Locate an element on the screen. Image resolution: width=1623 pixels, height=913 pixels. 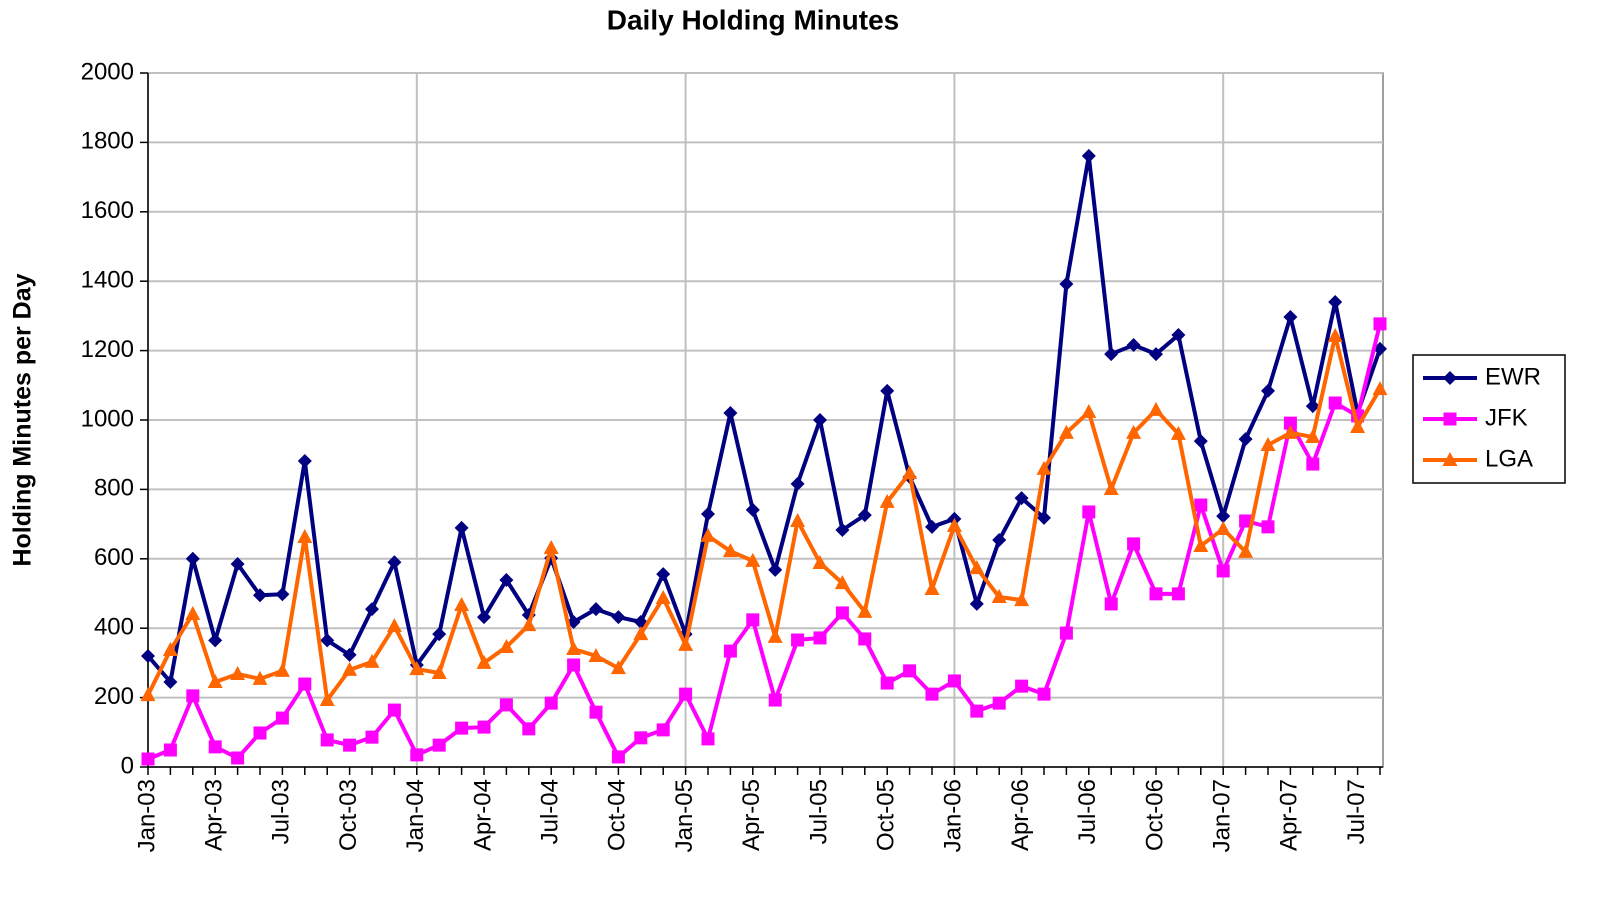
legend-label: EWR is located at coordinates (1513, 376).